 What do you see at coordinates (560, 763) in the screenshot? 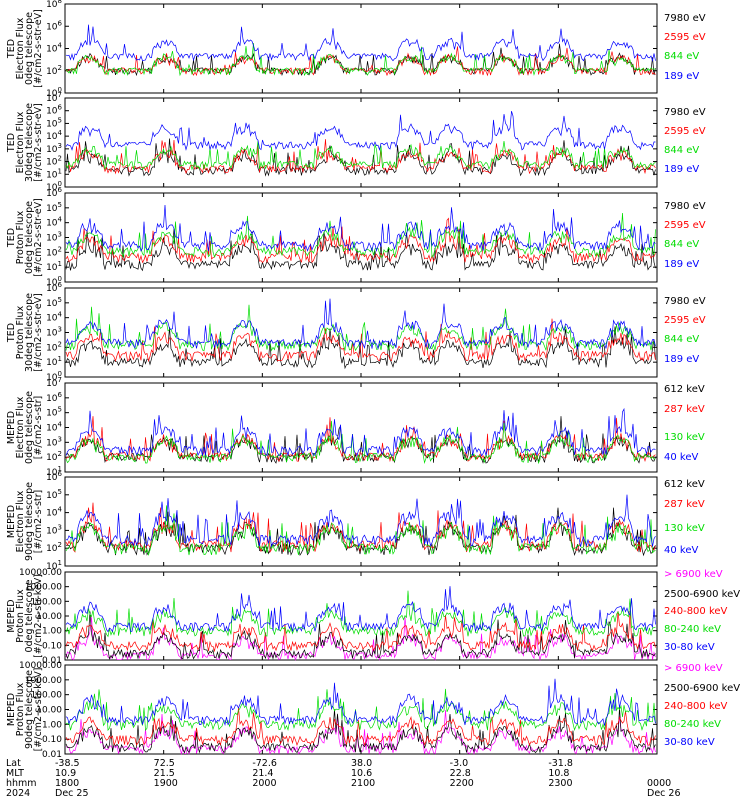
I see `x-axis-label: -31.8` at bounding box center [560, 763].